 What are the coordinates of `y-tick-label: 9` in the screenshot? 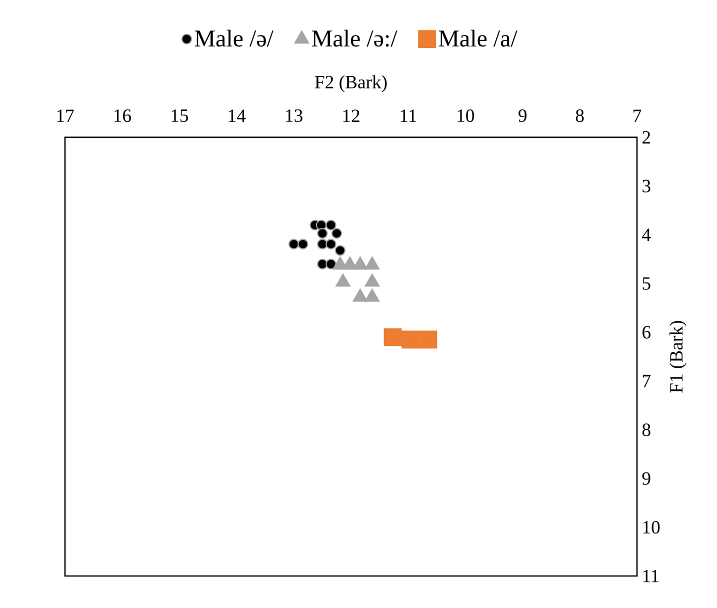 It's located at (646, 478).